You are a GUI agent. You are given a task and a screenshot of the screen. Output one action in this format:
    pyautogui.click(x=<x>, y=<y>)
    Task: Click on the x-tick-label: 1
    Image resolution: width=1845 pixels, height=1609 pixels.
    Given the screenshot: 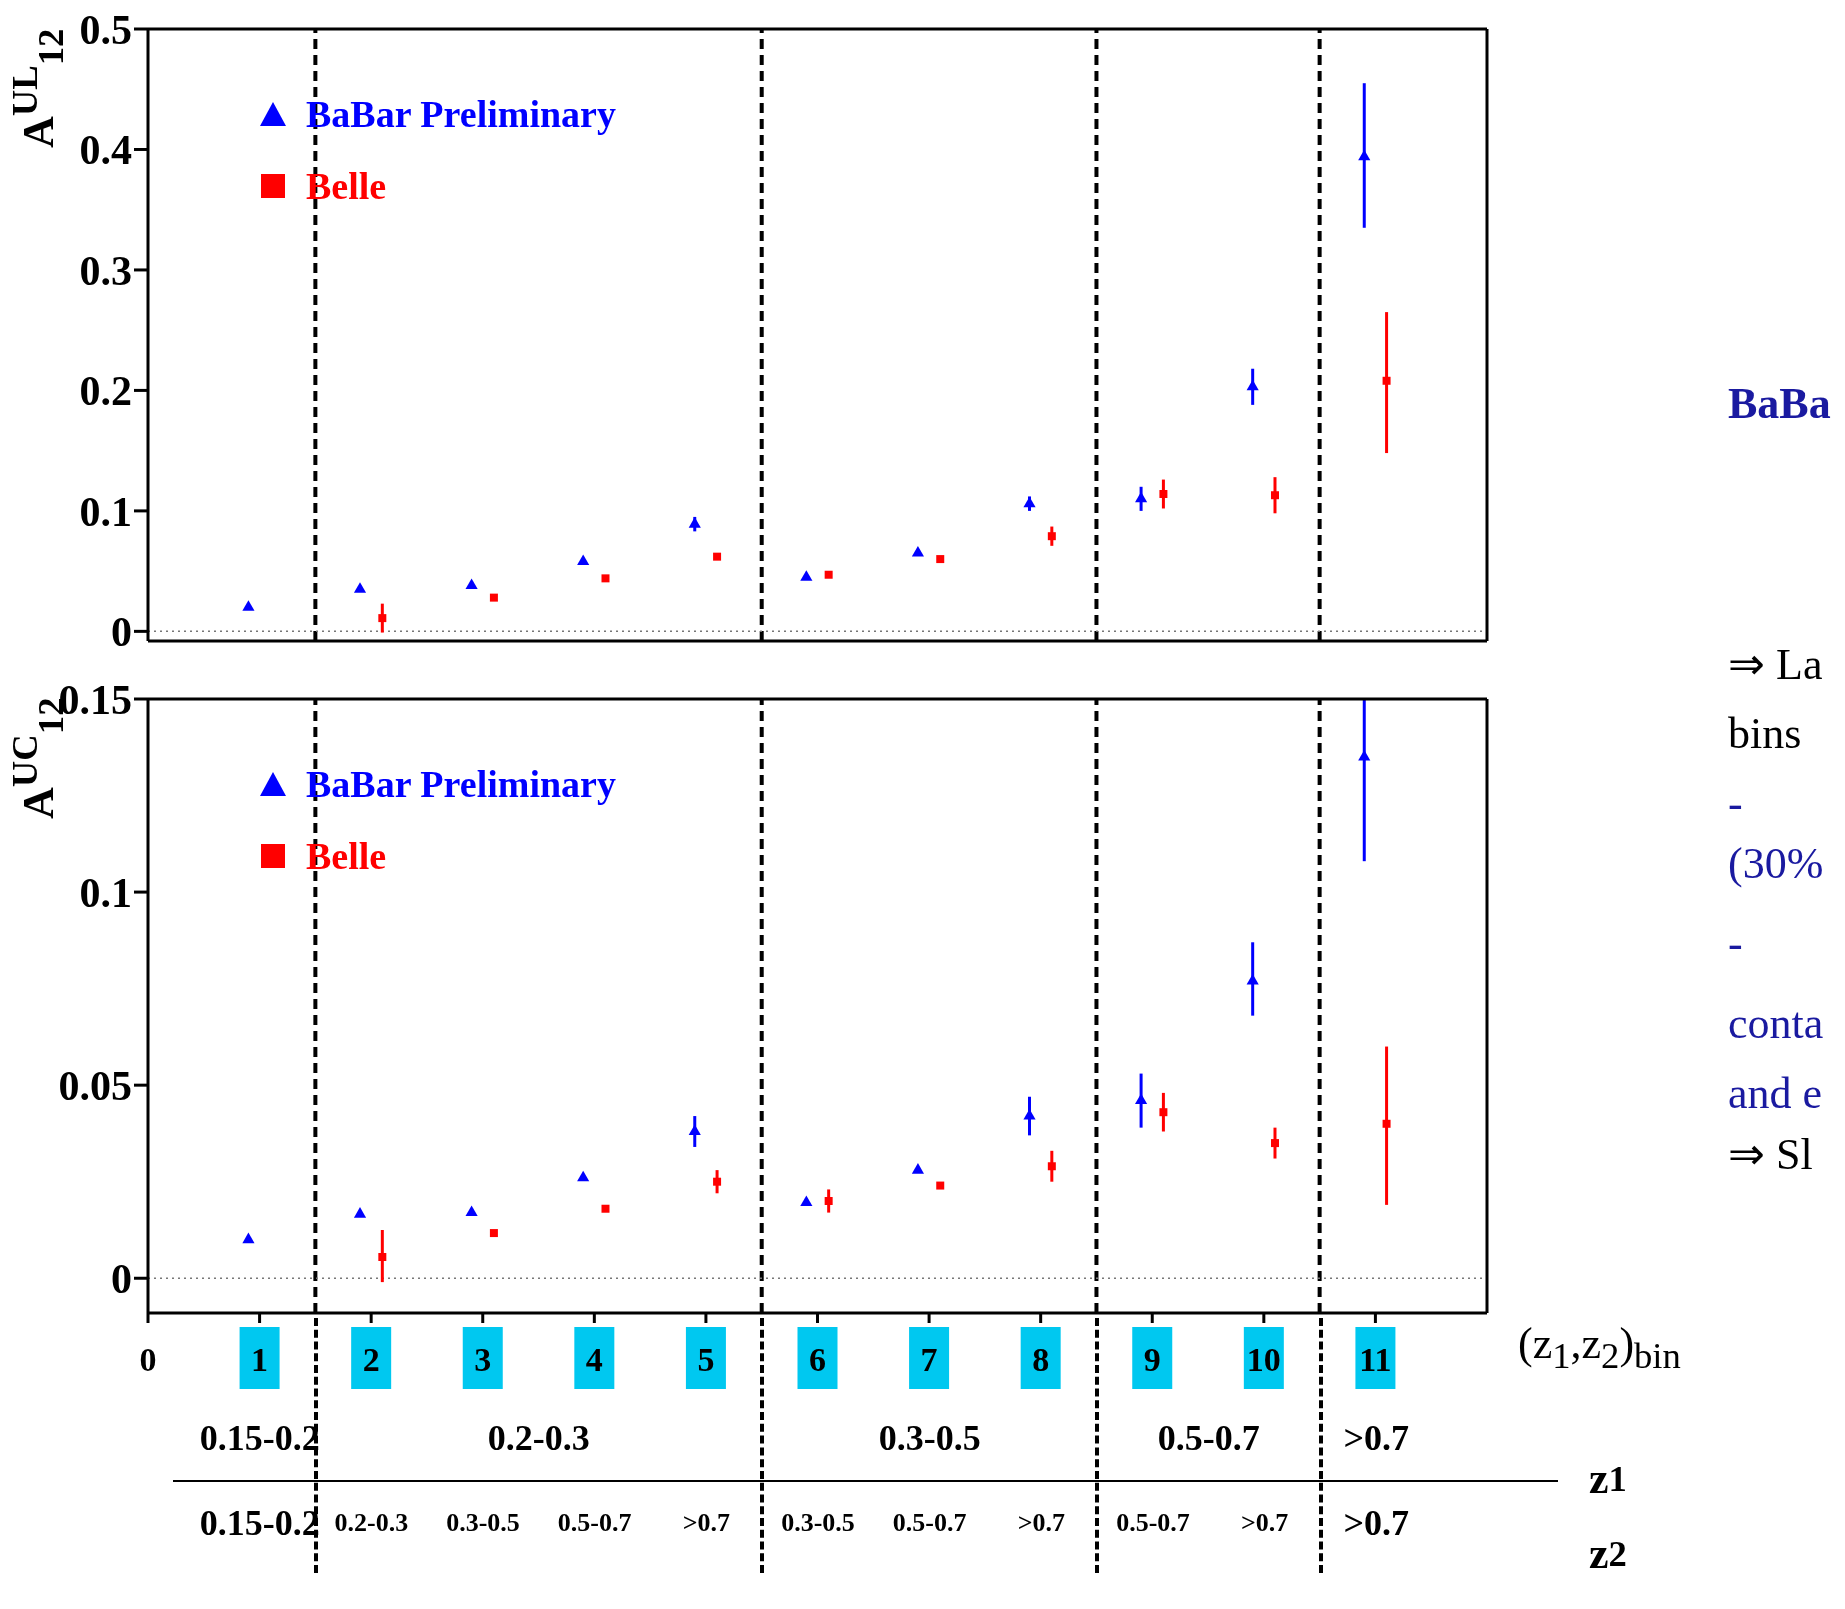 What is the action you would take?
    pyautogui.click(x=260, y=1359)
    